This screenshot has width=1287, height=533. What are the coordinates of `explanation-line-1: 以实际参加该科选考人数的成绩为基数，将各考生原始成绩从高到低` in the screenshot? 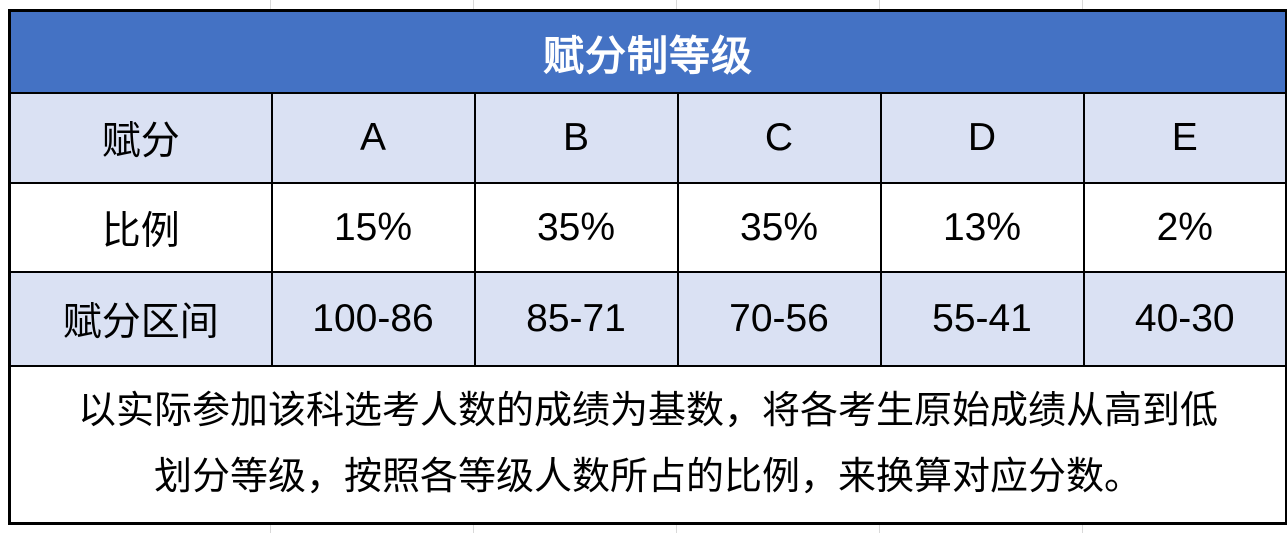 It's located at (647, 411).